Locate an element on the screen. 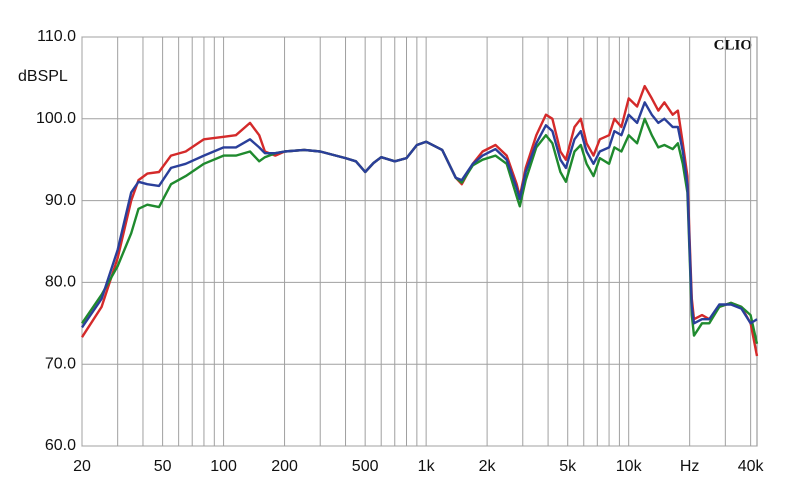 The height and width of the screenshot is (504, 800). y-tick-label: 80.0 is located at coordinates (60, 282).